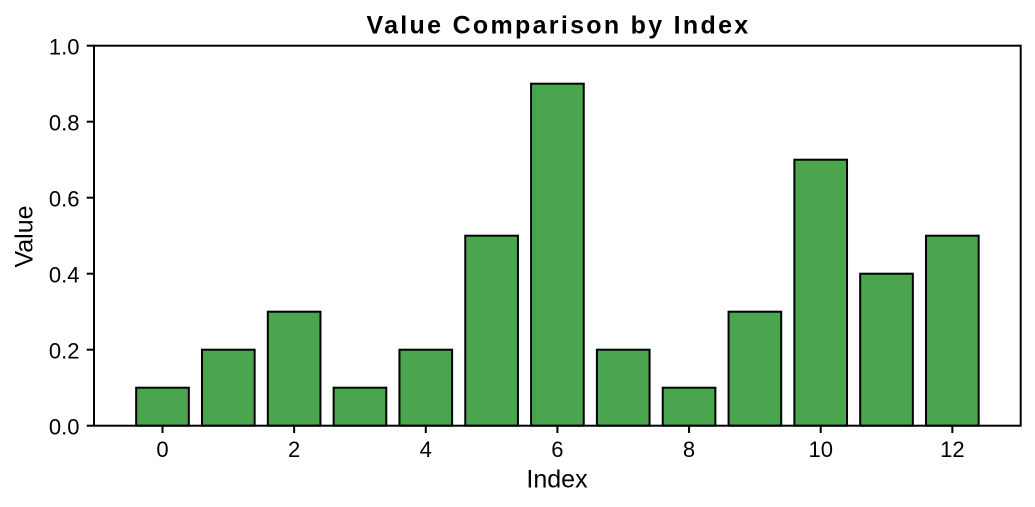 This screenshot has width=1035, height=507. What do you see at coordinates (294, 449) in the screenshot?
I see `svg-text: 2` at bounding box center [294, 449].